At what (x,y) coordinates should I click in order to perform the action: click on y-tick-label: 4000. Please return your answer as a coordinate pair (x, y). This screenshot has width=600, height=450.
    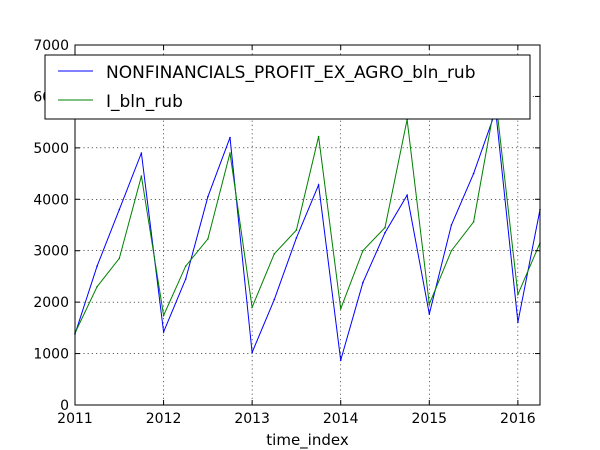
    Looking at the image, I should click on (51, 200).